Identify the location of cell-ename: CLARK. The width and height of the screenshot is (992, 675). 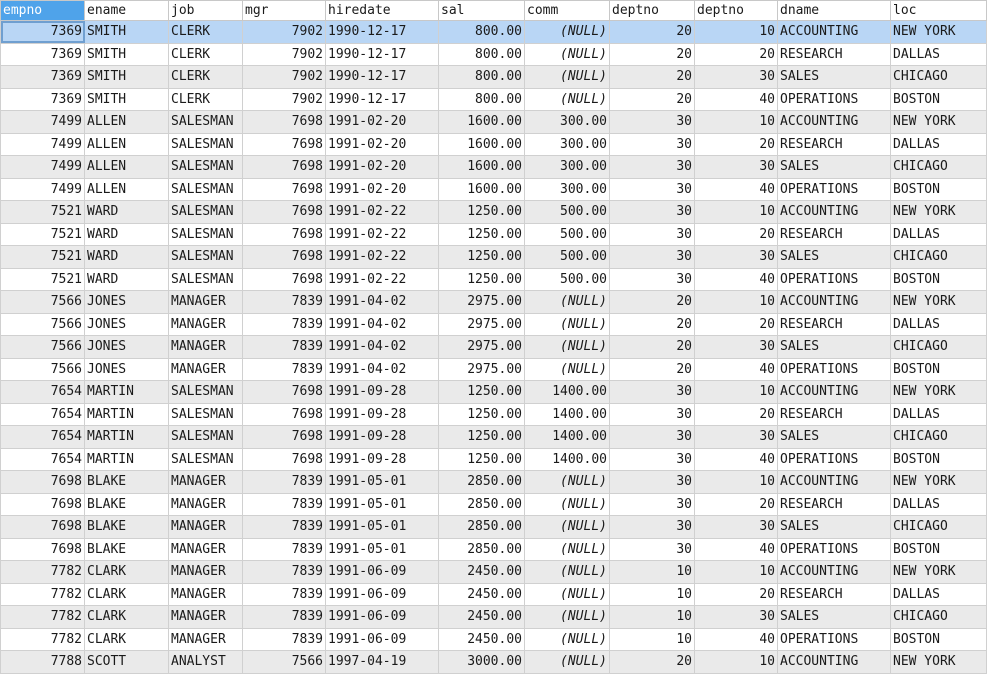
(126, 639).